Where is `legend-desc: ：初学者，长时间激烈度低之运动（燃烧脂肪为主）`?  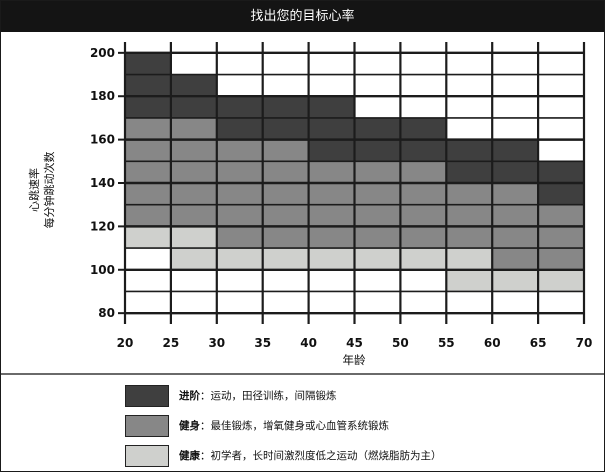 legend-desc: ：初学者，长时间激烈度低之运动（燃烧脂肪为主） is located at coordinates (321, 456).